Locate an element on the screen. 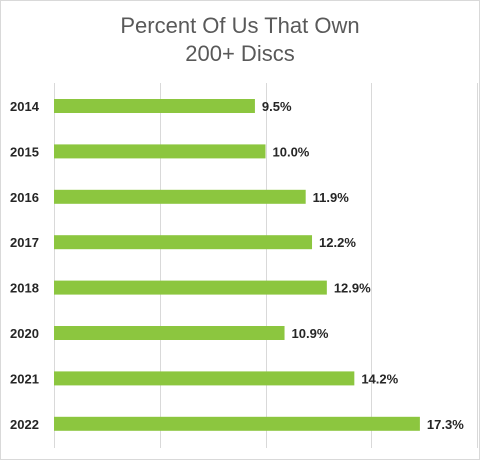 The height and width of the screenshot is (460, 480). bar-2022 is located at coordinates (237, 423).